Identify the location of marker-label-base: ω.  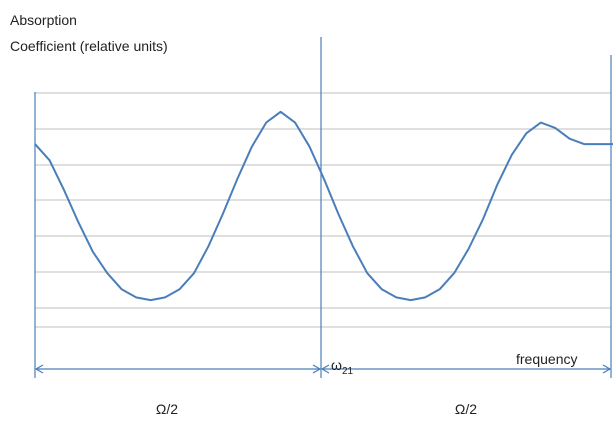
(336, 365).